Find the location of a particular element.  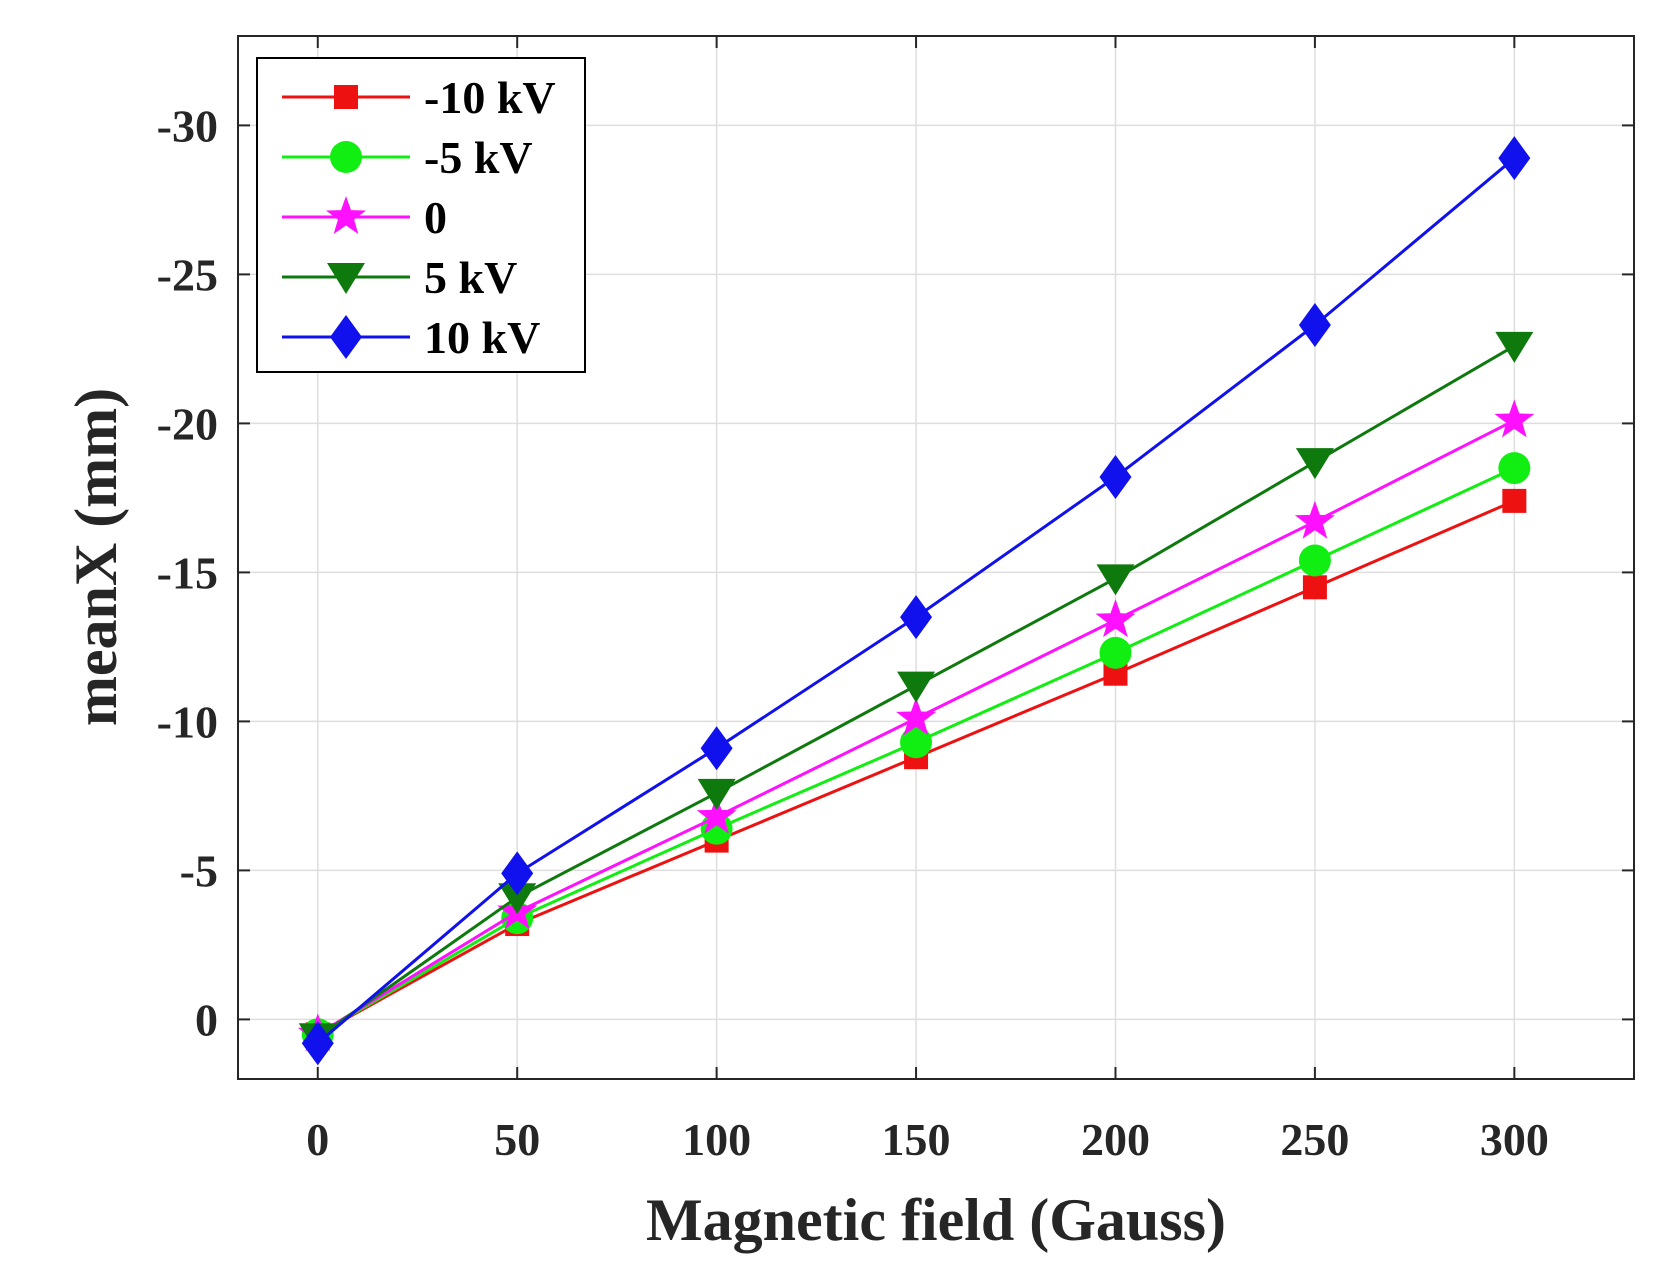

legend-box is located at coordinates (421, 215).